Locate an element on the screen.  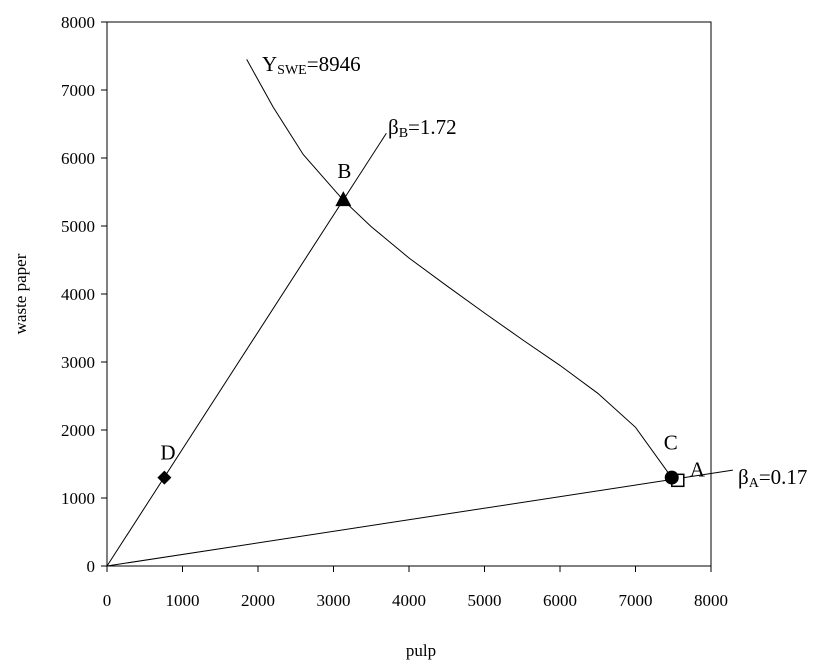
x-tick-label: 4000 is located at coordinates (409, 600).